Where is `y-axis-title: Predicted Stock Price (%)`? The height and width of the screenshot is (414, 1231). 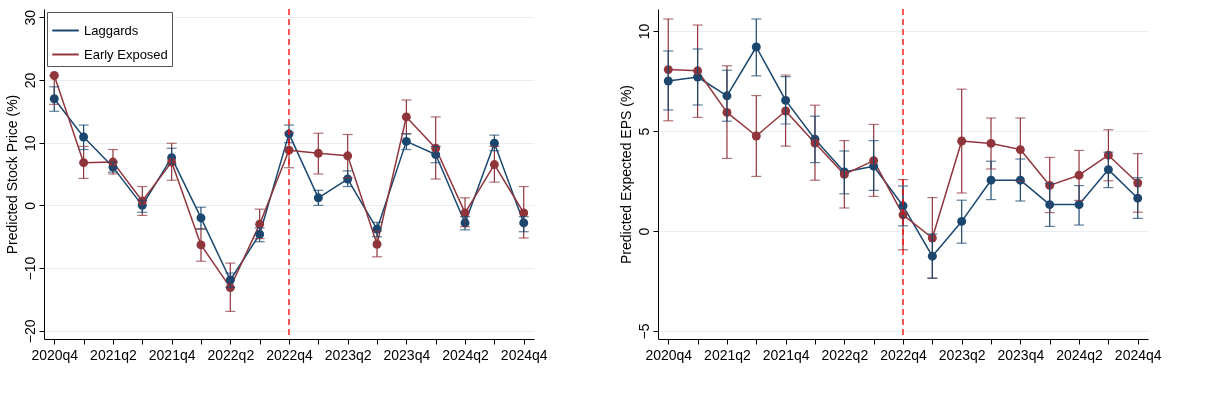 y-axis-title: Predicted Stock Price (%) is located at coordinates (11, 174).